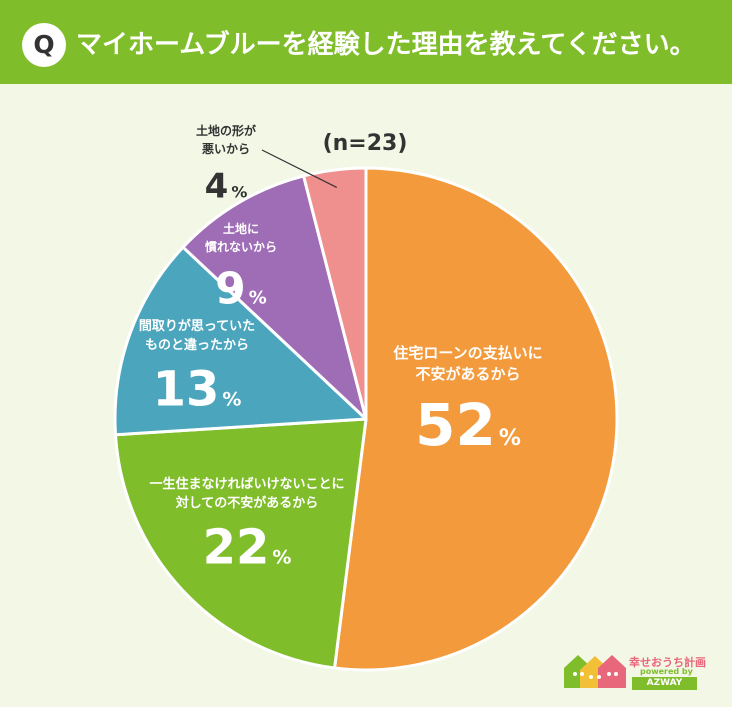  What do you see at coordinates (226, 187) in the screenshot?
I see `slice-value-4: 4%` at bounding box center [226, 187].